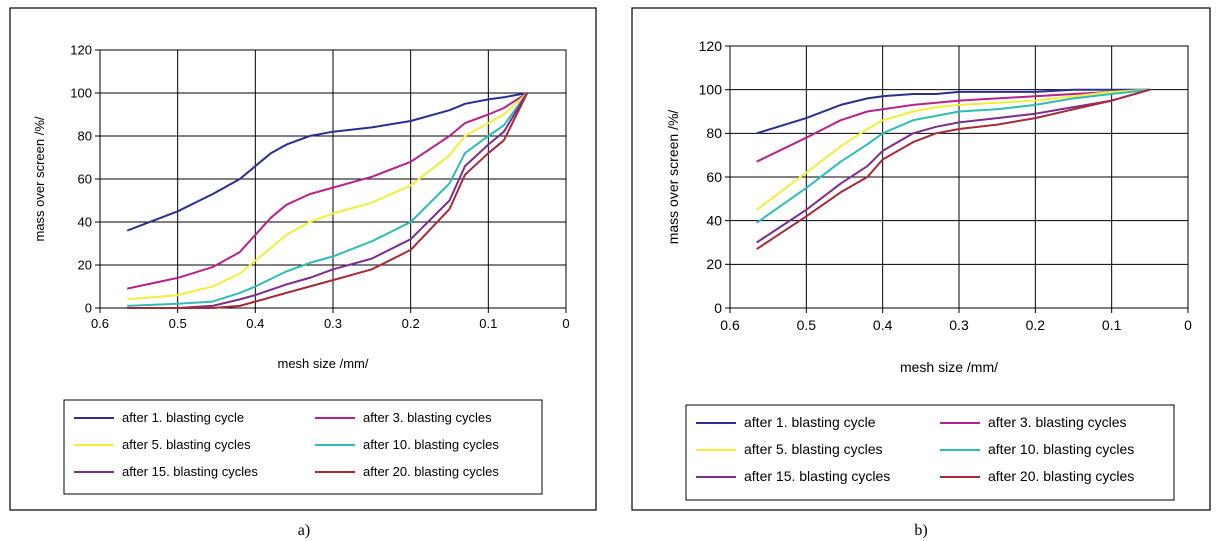  Describe the element at coordinates (322, 363) in the screenshot. I see `chart-a-x-axis-label: mesh size /mm/` at that location.